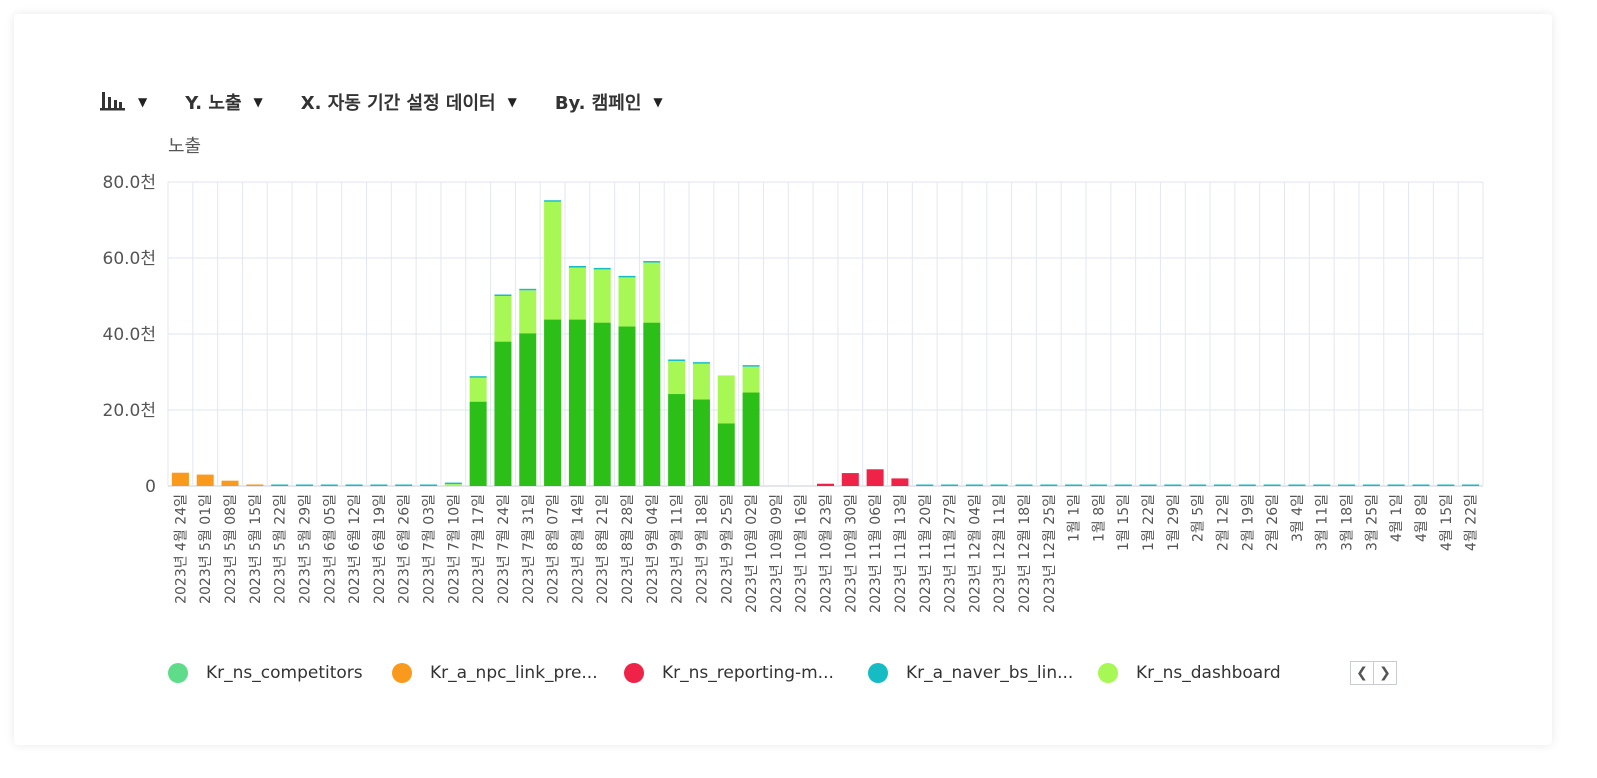  What do you see at coordinates (224, 102) in the screenshot?
I see `y-axis-dropdown: Y. 노출 ▼` at bounding box center [224, 102].